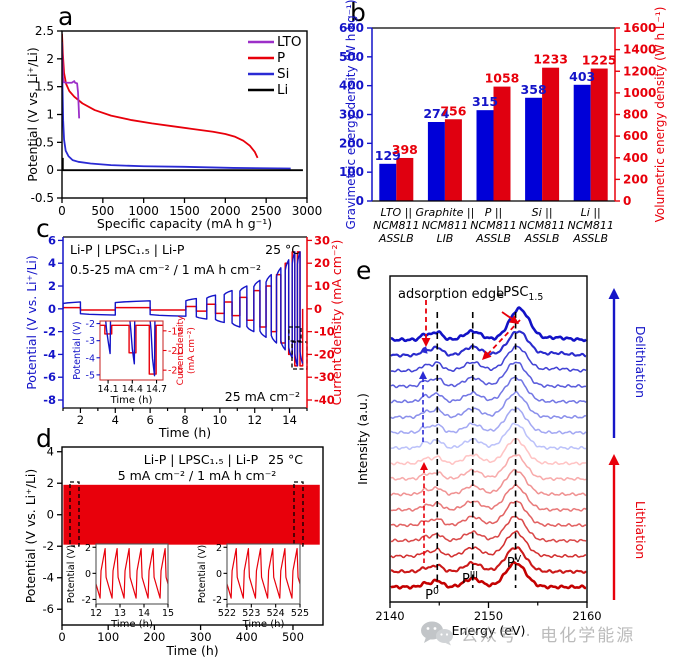 The width and height of the screenshot is (675, 659). I want to click on svg-text: 1225, so click(599, 60).